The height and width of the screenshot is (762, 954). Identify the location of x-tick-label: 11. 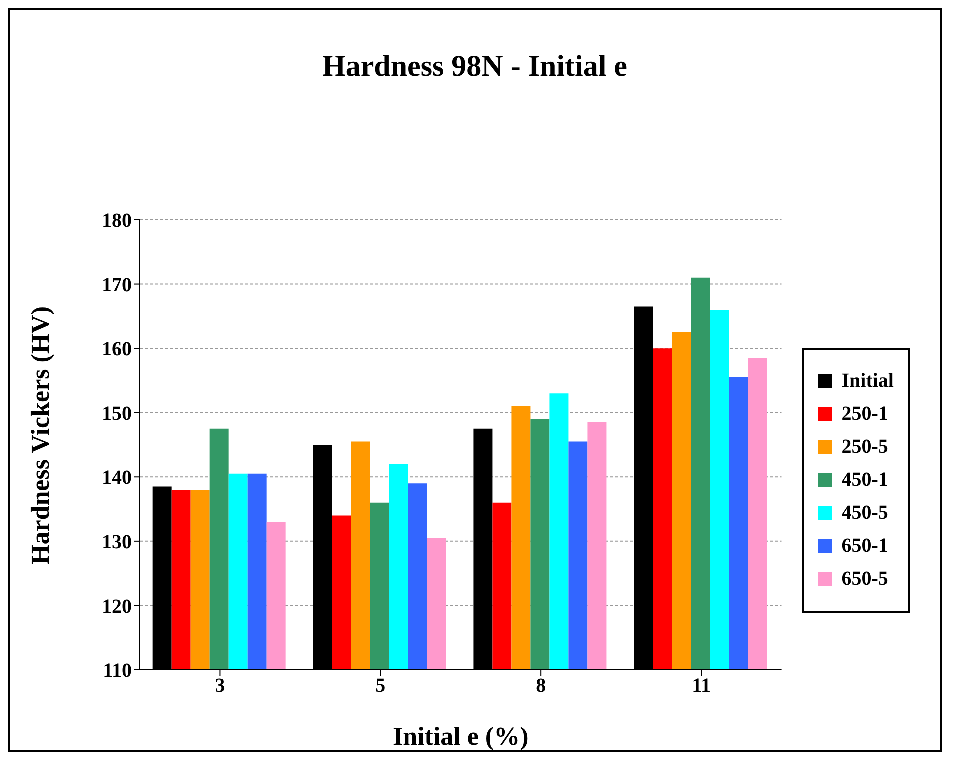
(701, 686).